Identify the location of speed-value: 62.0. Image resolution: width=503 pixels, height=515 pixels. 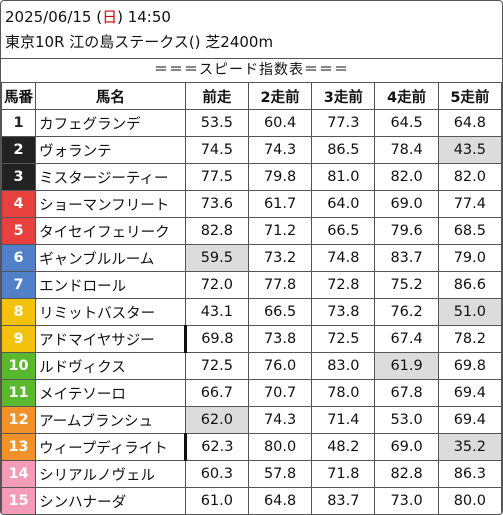
(216, 420).